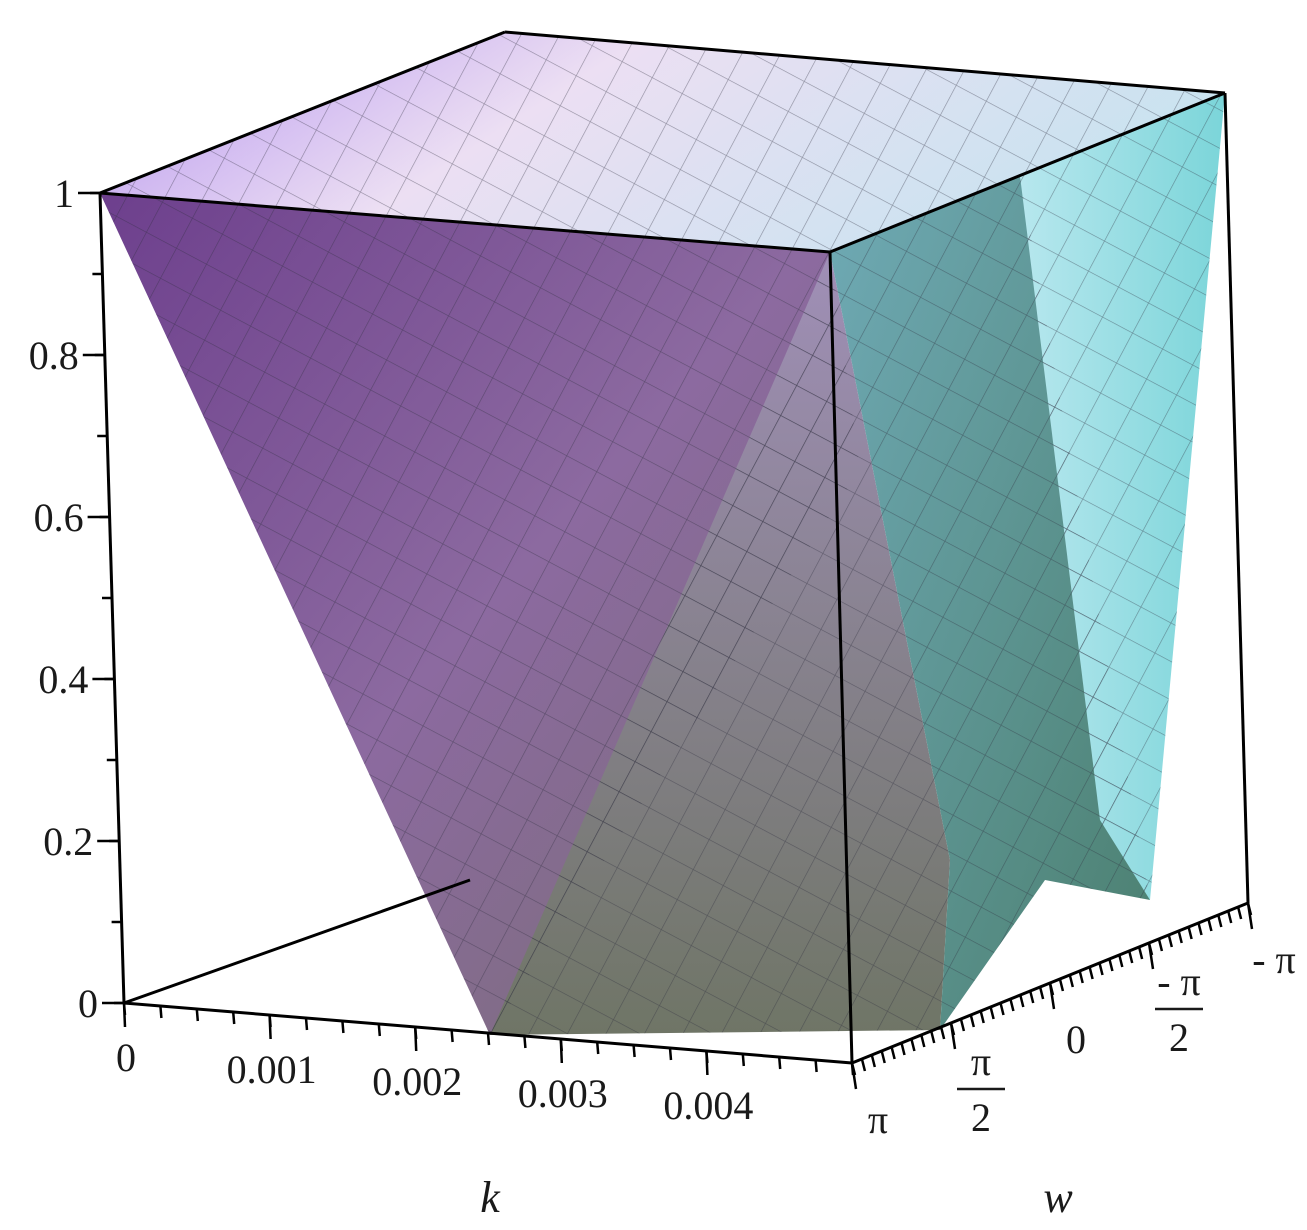 Image resolution: width=1307 pixels, height=1230 pixels. I want to click on z-tick-label: 0, so click(88, 1003).